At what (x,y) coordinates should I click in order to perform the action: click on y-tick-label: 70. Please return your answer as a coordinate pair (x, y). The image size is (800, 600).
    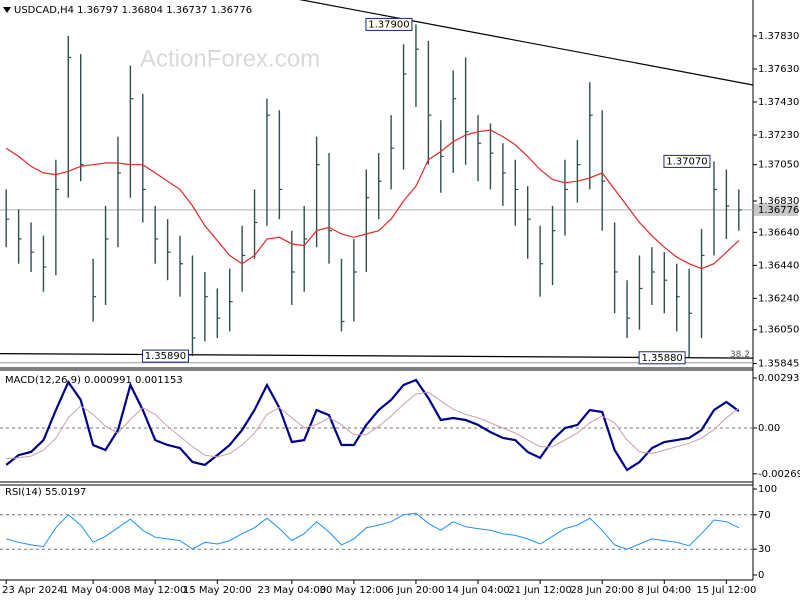
    Looking at the image, I should click on (764, 515).